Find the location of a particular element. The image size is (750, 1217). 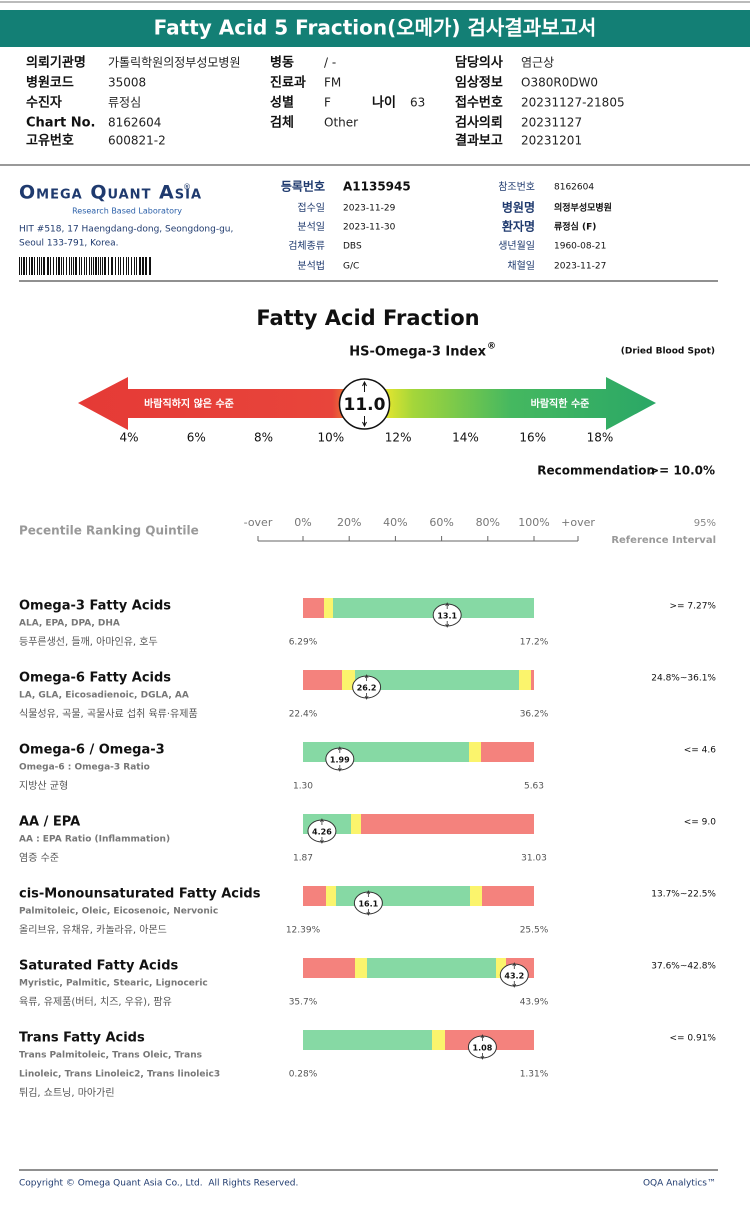

index-tick-label: 16% is located at coordinates (532, 438).